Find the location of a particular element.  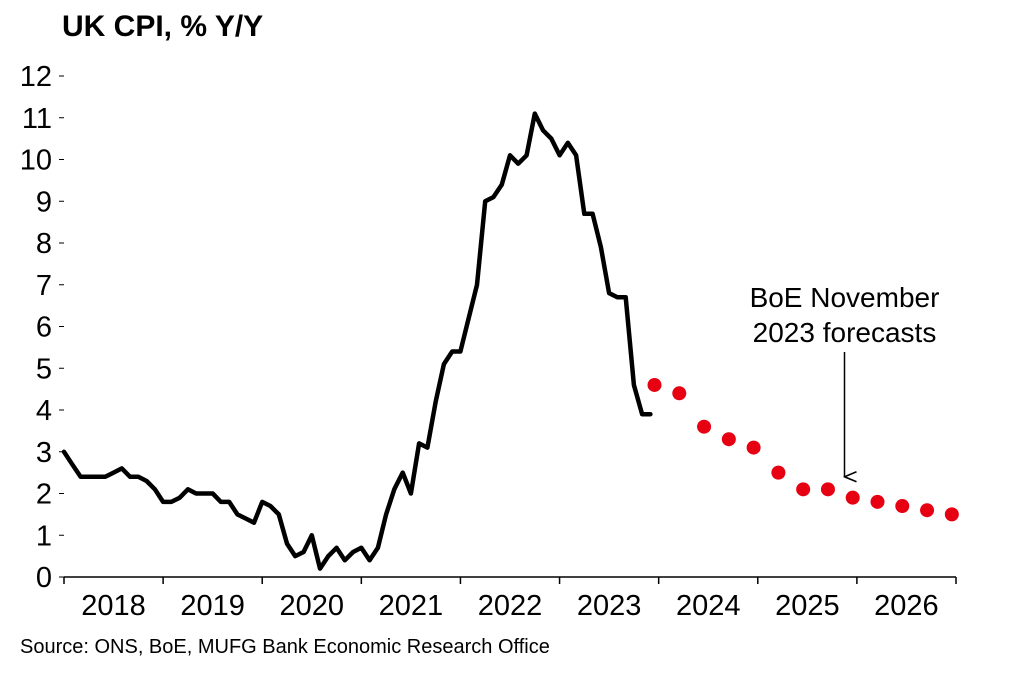

y-tick-label: 11 is located at coordinates (37, 119).